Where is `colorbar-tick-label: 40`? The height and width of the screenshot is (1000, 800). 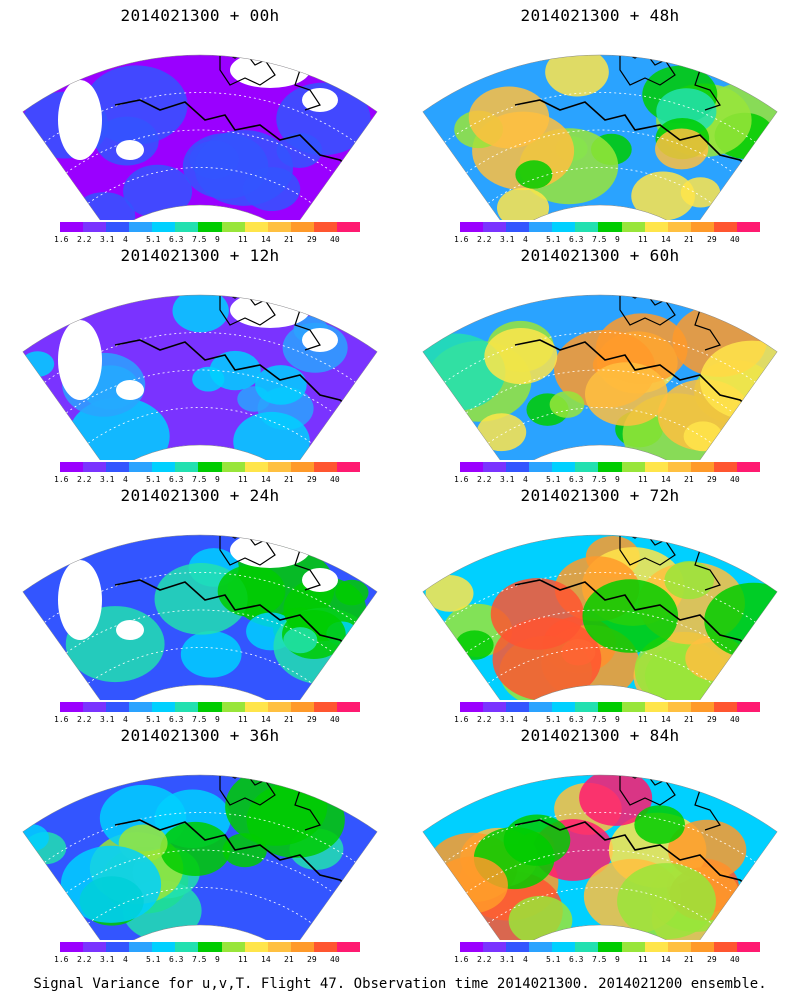 colorbar-tick-label: 40 is located at coordinates (735, 239).